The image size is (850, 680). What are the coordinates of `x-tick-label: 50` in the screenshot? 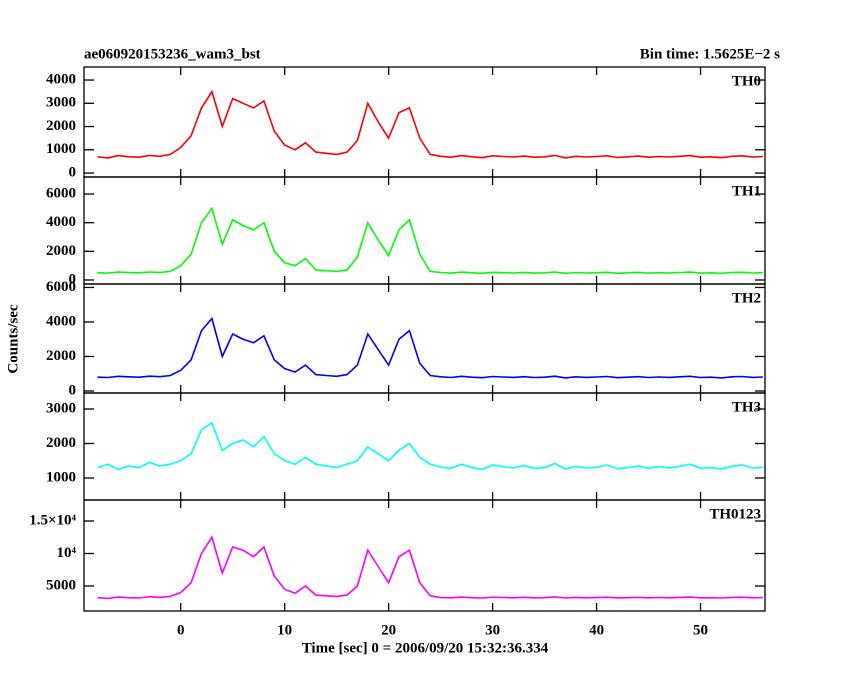 It's located at (700, 630).